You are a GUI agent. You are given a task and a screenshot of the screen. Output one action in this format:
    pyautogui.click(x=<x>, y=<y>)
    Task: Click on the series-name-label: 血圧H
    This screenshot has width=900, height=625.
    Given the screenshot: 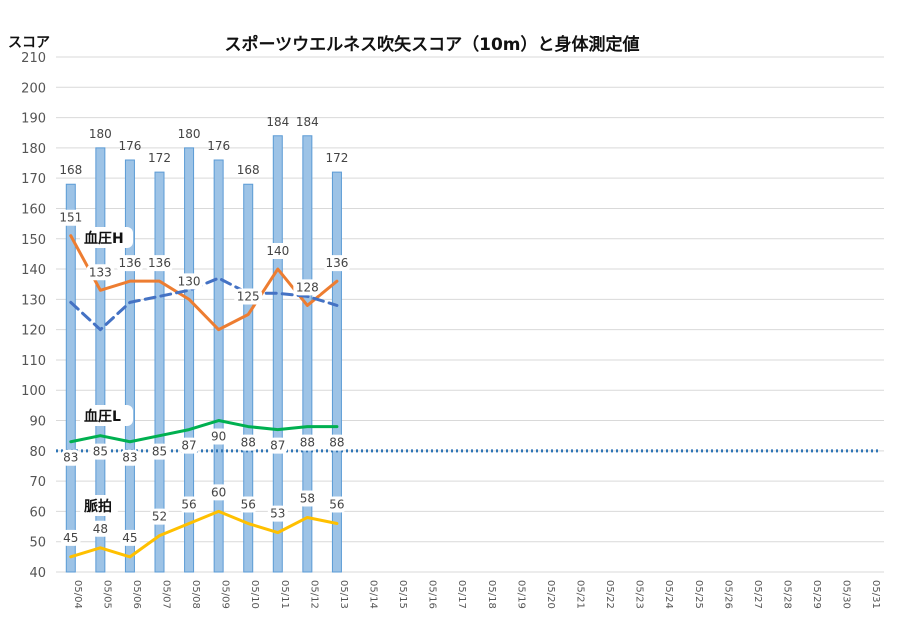 What is the action you would take?
    pyautogui.click(x=104, y=238)
    